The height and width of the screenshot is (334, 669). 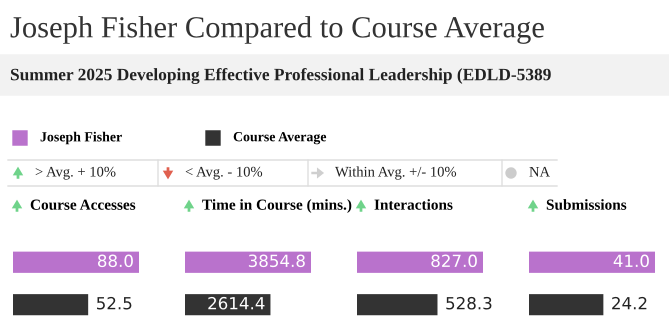 What do you see at coordinates (280, 76) in the screenshot?
I see `text: Summer 2025 Developing Effective Professional Leadership (EDLD-5389` at bounding box center [280, 76].